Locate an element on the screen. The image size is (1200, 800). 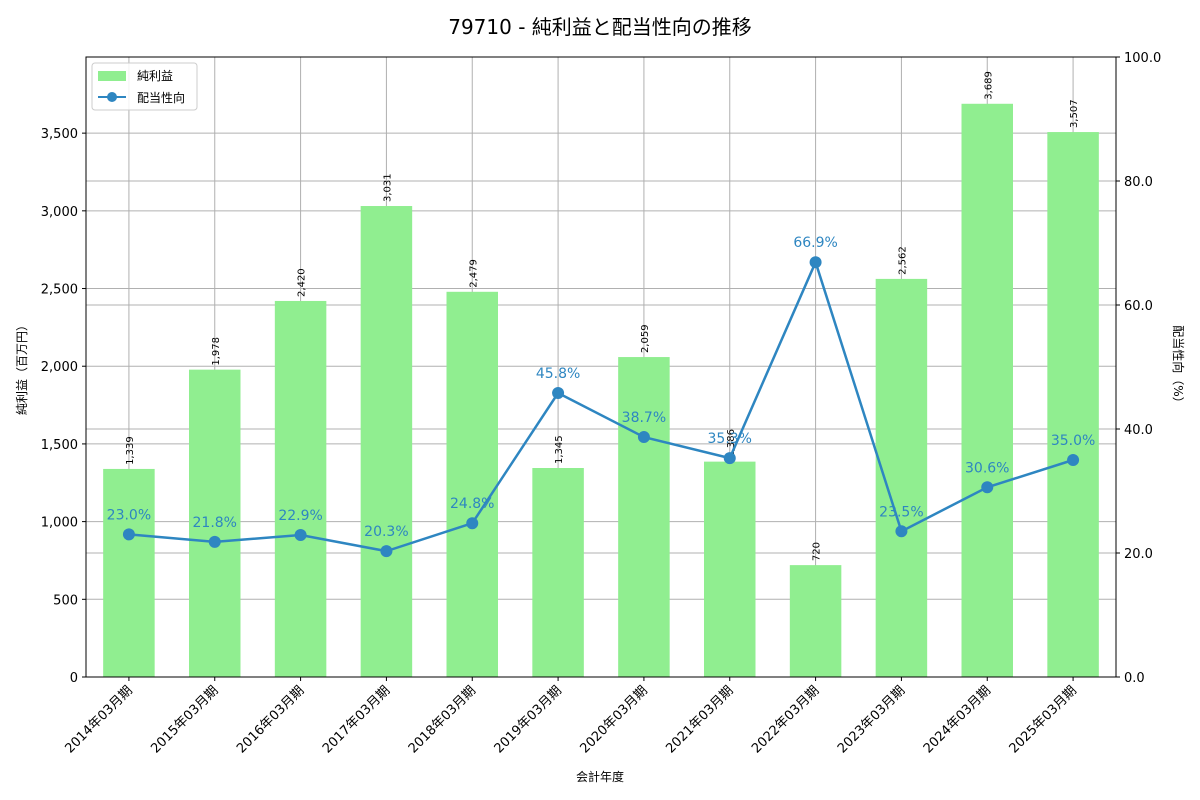
x-tick-label: 2020年03月期 is located at coordinates (613, 719).